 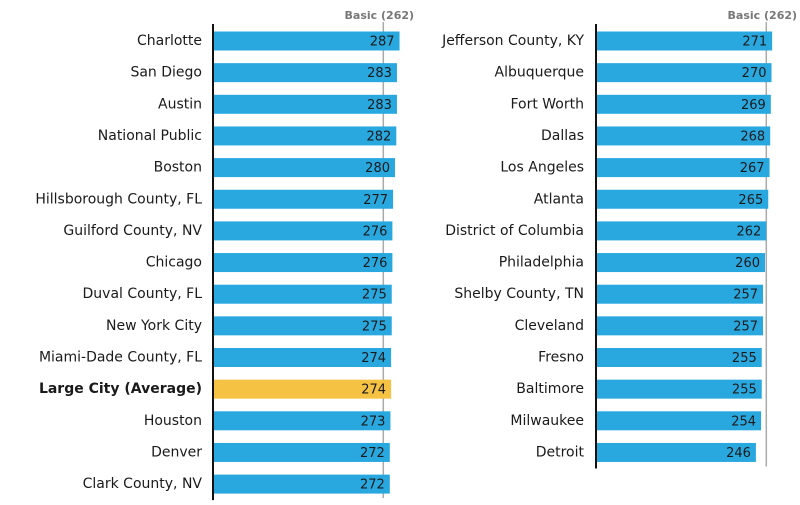 I want to click on category-label: Philadelphia, so click(x=541, y=263).